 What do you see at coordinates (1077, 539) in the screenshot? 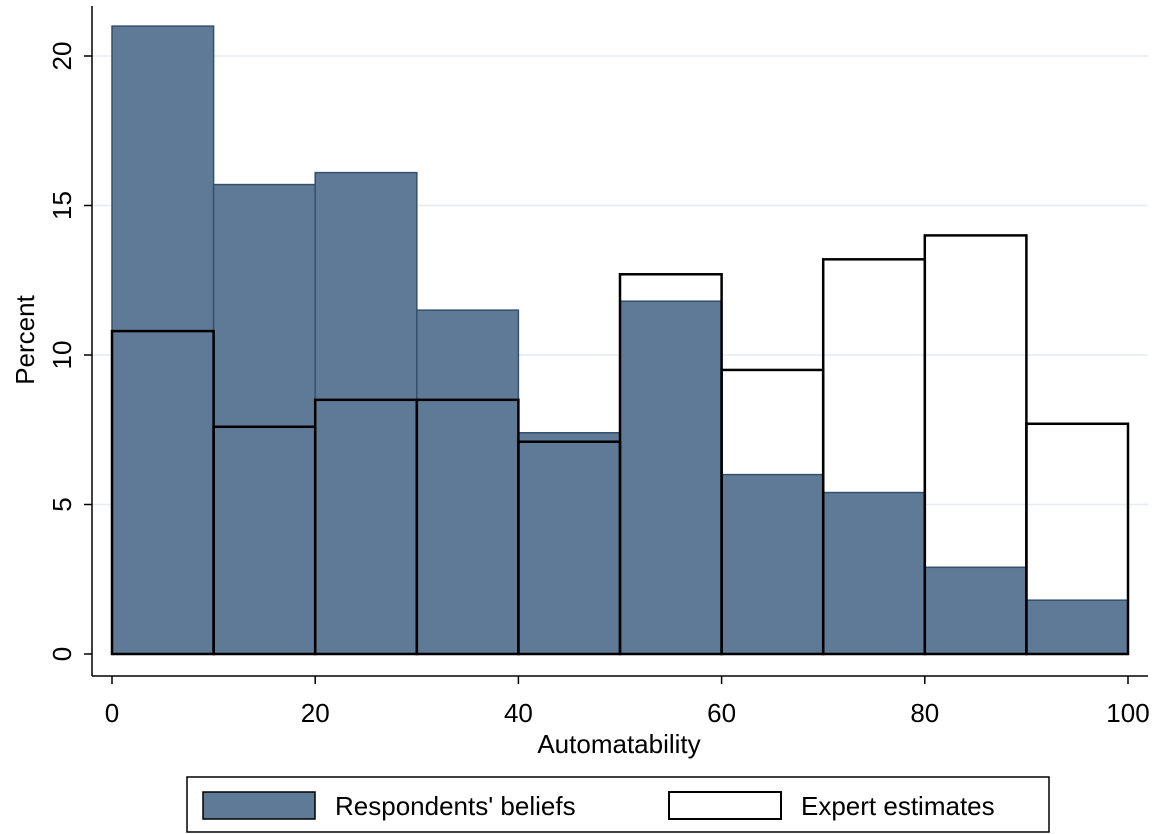
I see `expert-bar` at bounding box center [1077, 539].